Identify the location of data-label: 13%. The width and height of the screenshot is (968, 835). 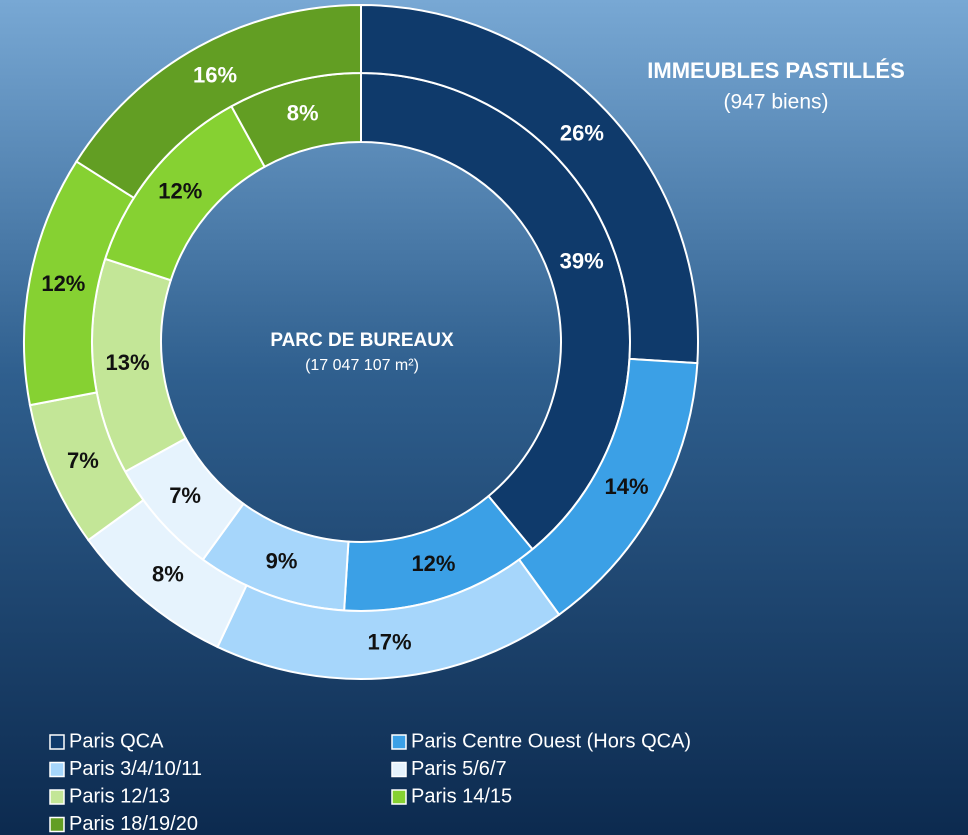
(128, 362).